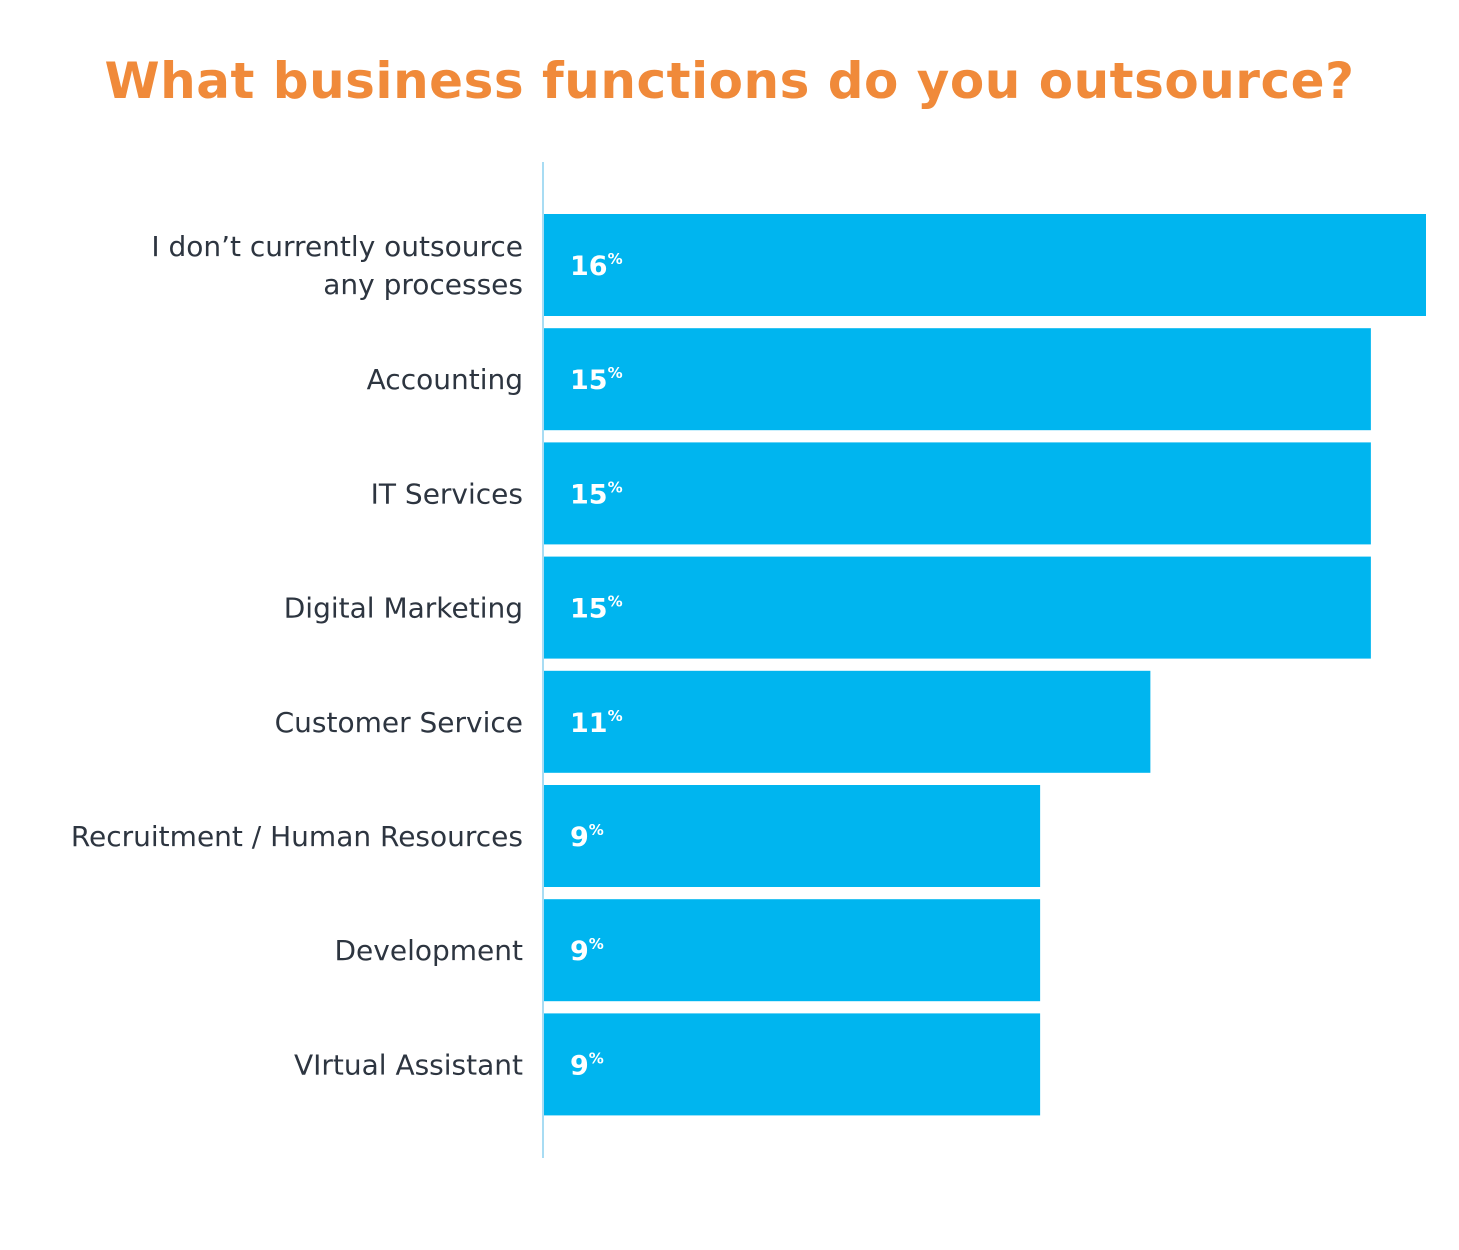  I want to click on category-label-3-line-0: Digital Marketing, so click(403, 608).